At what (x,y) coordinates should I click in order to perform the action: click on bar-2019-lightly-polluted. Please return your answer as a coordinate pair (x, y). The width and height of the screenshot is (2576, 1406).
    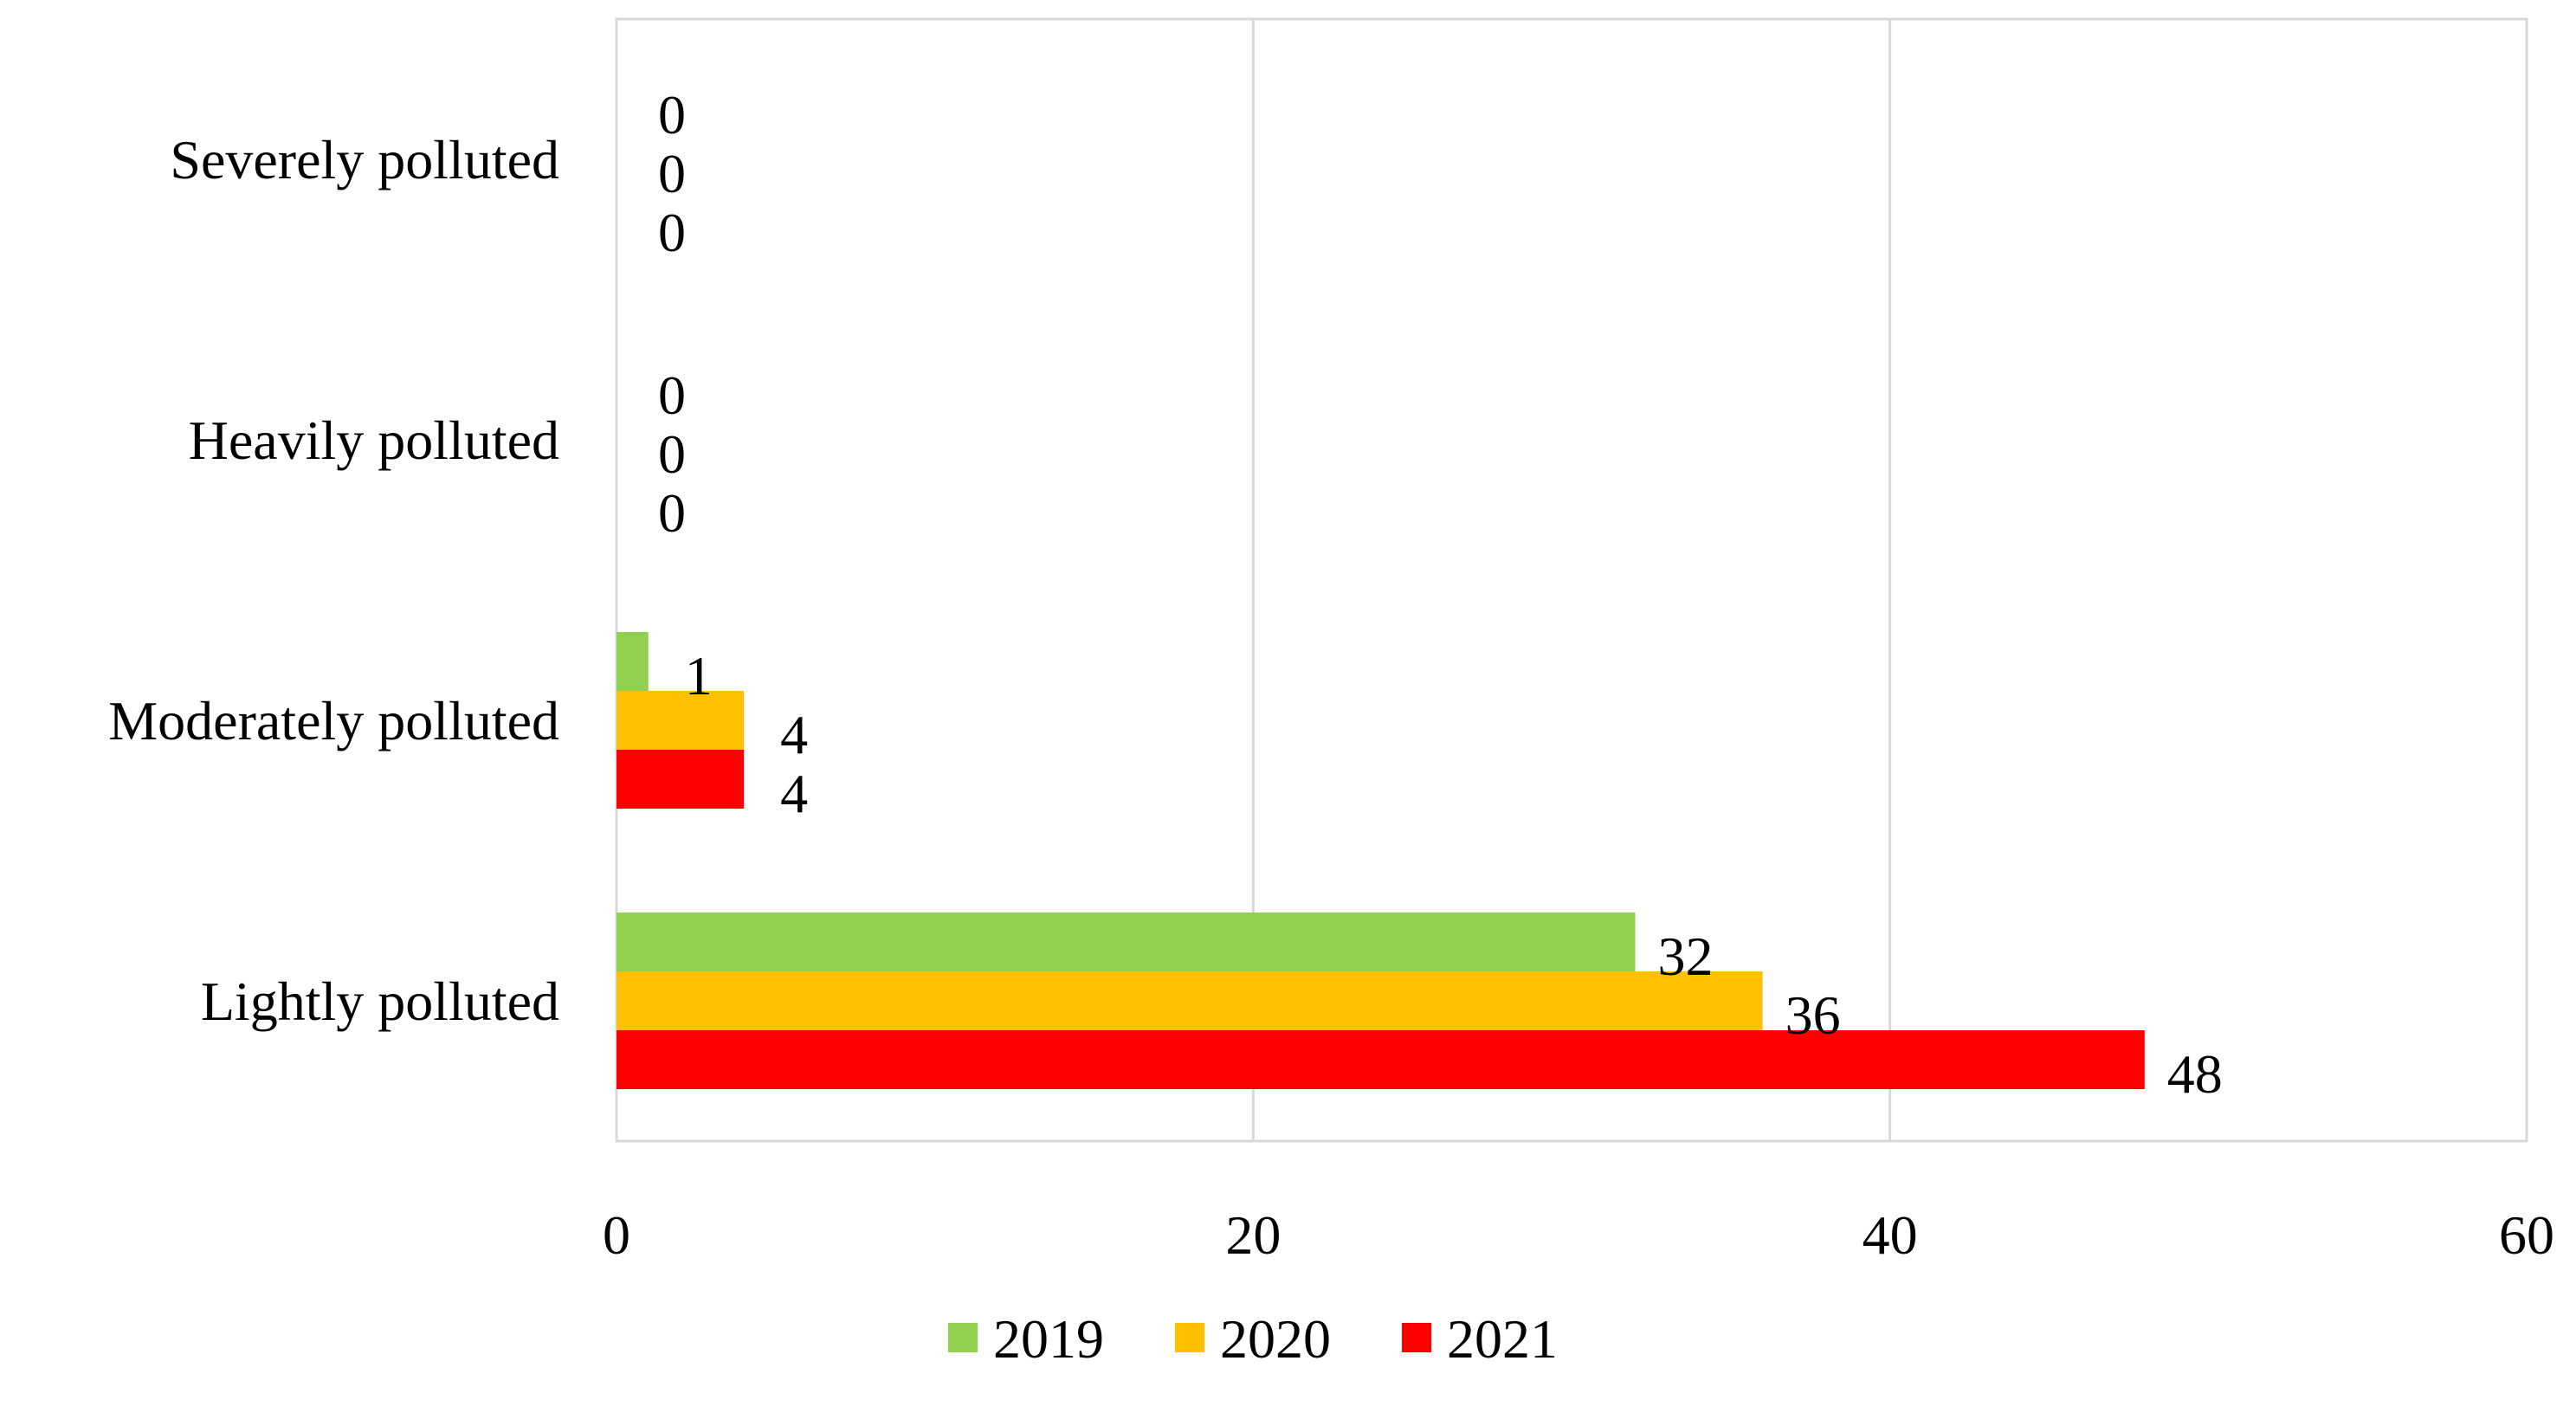
    Looking at the image, I should click on (1126, 942).